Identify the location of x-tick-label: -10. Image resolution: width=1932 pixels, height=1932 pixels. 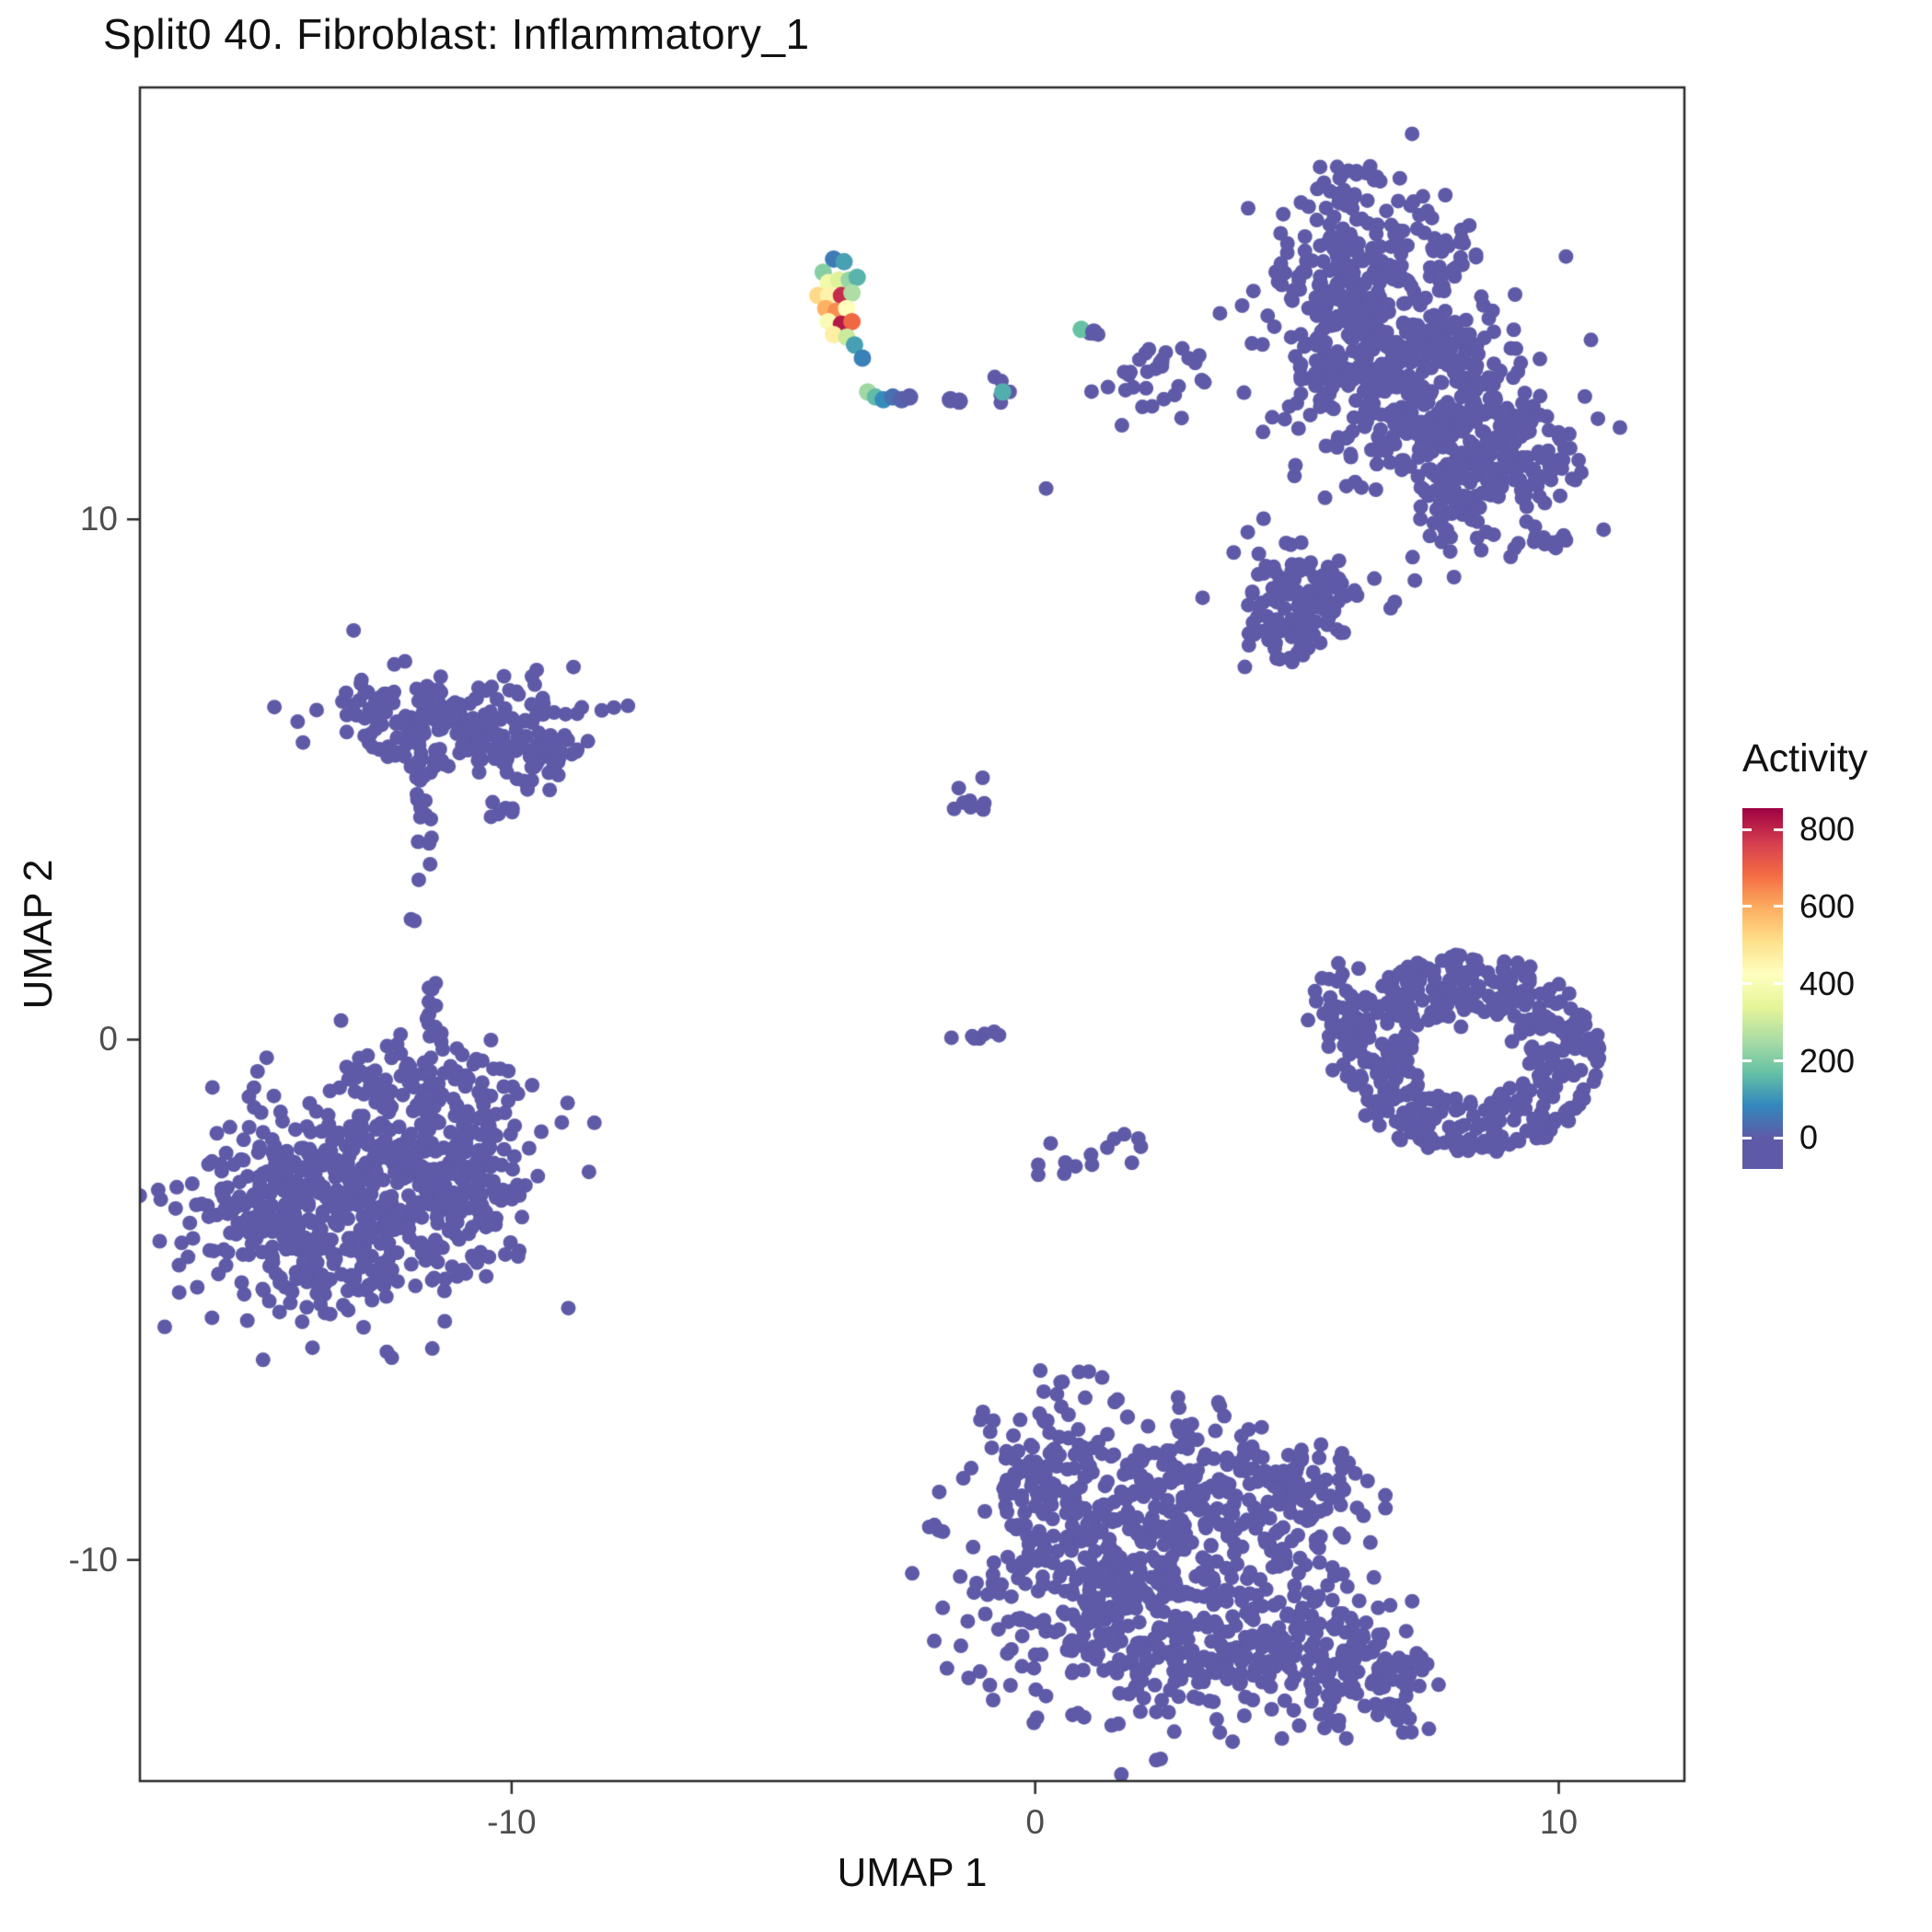
(512, 1822).